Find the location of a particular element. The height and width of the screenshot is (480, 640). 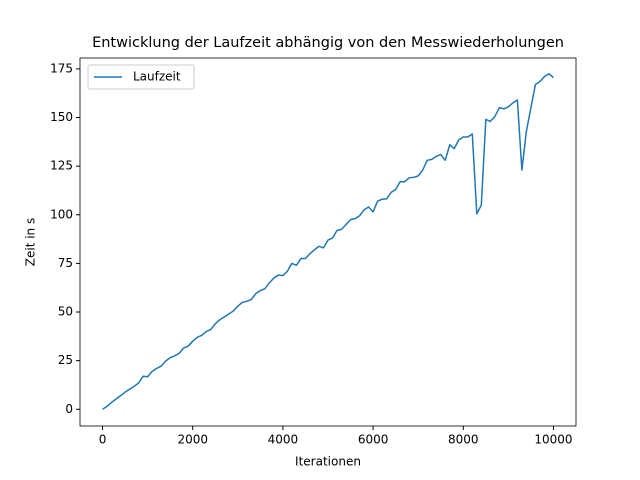

legend-box is located at coordinates (141, 77).